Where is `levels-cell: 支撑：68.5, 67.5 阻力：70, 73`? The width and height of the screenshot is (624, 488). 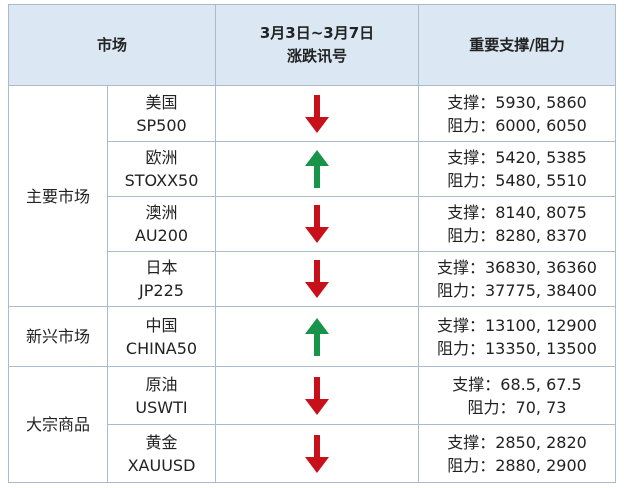
levels-cell: 支撑：68.5, 67.5 阻力：70, 73 is located at coordinates (517, 395).